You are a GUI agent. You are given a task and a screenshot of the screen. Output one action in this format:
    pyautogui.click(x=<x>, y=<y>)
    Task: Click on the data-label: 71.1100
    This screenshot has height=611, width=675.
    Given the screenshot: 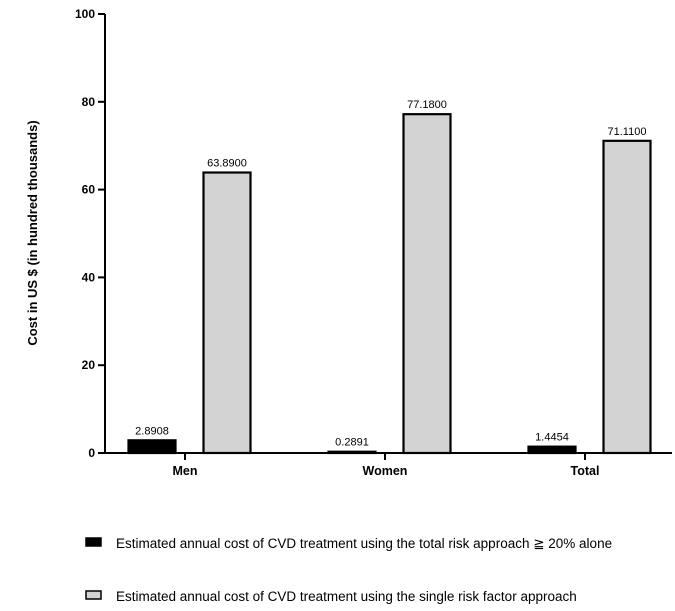 What is the action you would take?
    pyautogui.click(x=627, y=132)
    